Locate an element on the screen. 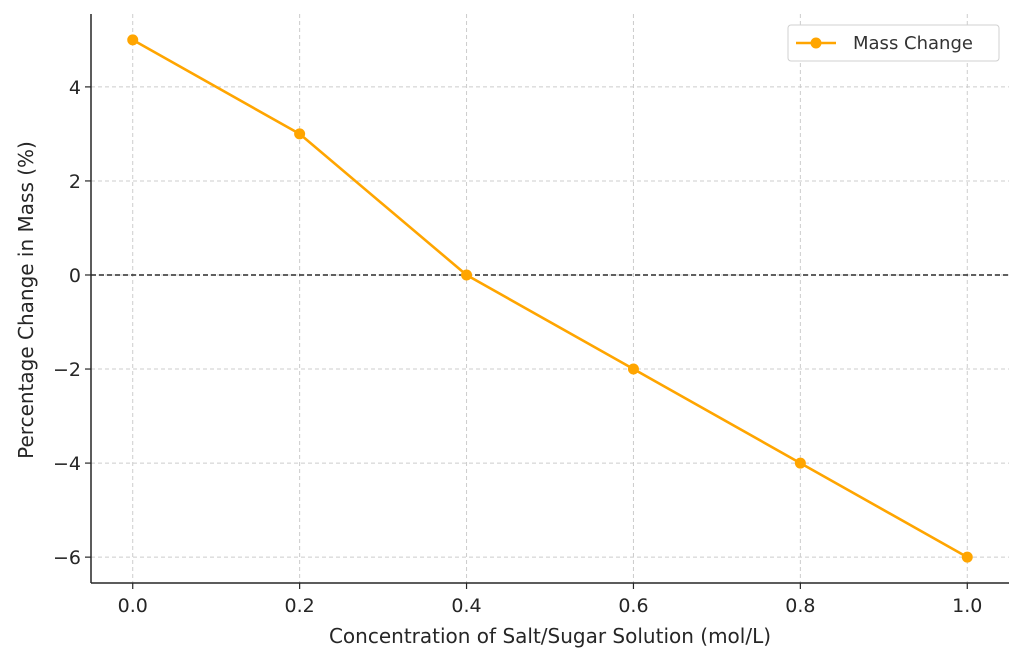 This screenshot has width=1024, height=667. y-tick-label: 4 is located at coordinates (75, 88).